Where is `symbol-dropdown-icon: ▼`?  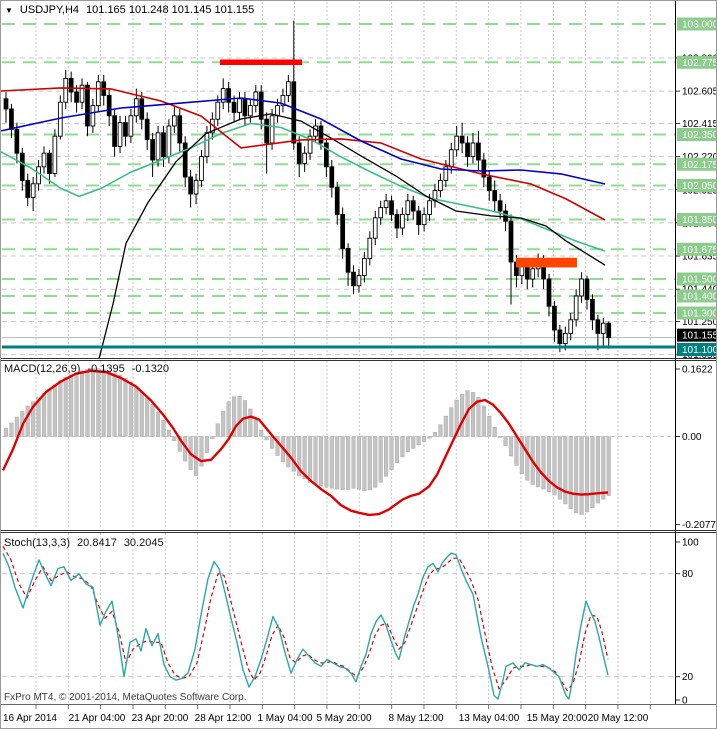 symbol-dropdown-icon: ▼ is located at coordinates (9, 10).